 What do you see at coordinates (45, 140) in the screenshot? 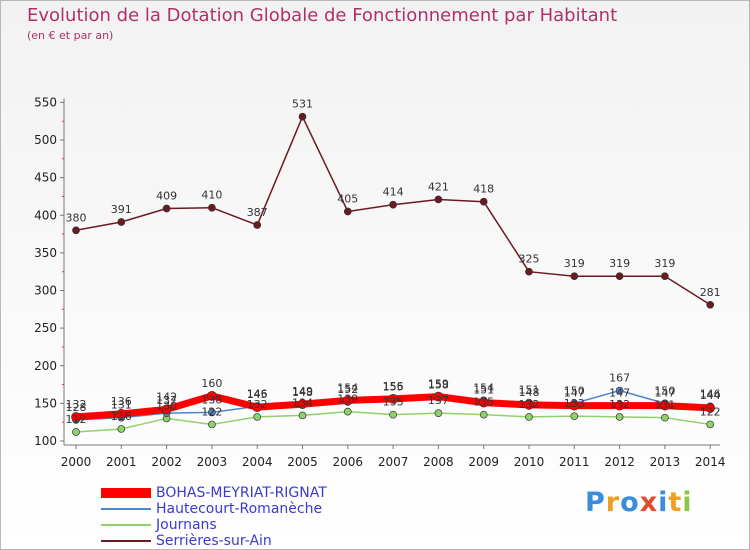
I see `y-tick-label: 500` at bounding box center [45, 140].